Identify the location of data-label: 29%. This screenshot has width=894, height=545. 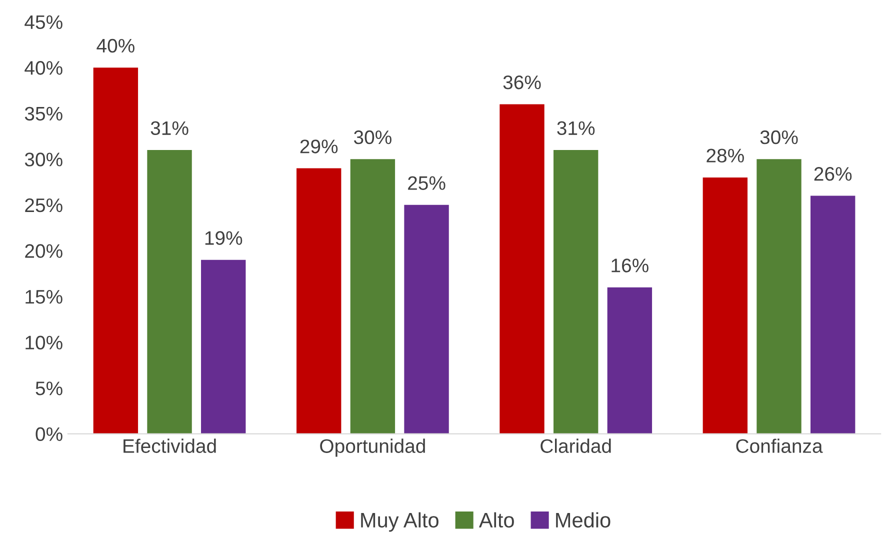
(319, 147).